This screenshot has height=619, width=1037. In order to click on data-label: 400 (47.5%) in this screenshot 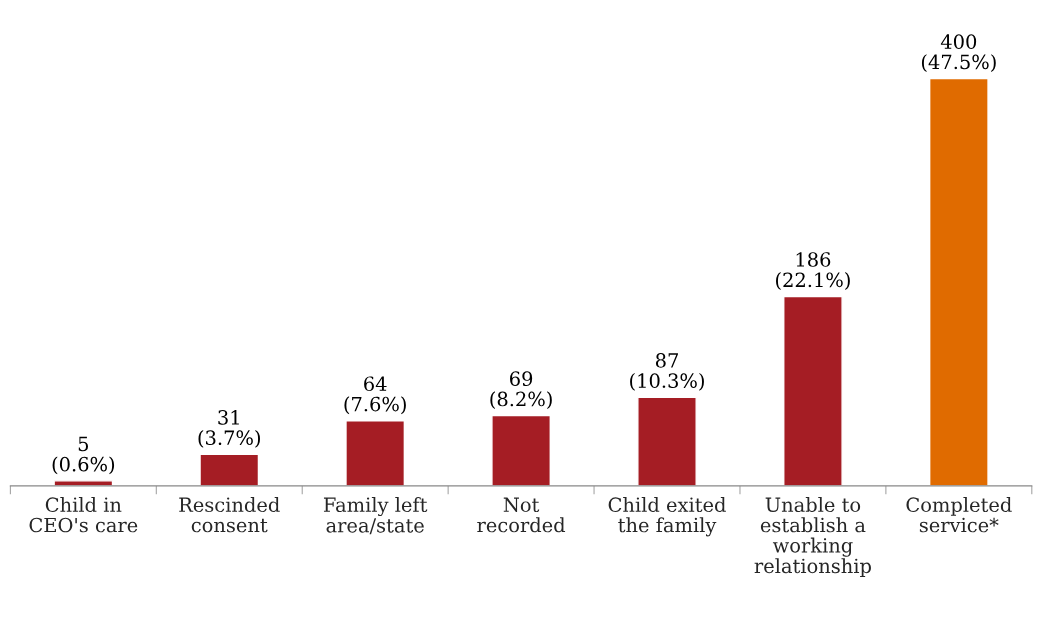, I will do `click(958, 53)`.